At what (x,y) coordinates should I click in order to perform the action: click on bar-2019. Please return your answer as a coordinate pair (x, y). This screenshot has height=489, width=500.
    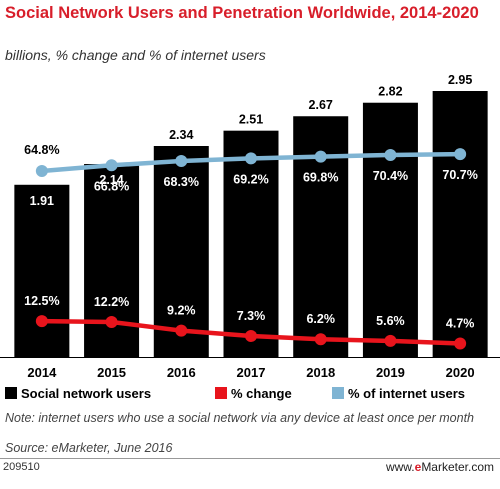
    Looking at the image, I should click on (390, 229).